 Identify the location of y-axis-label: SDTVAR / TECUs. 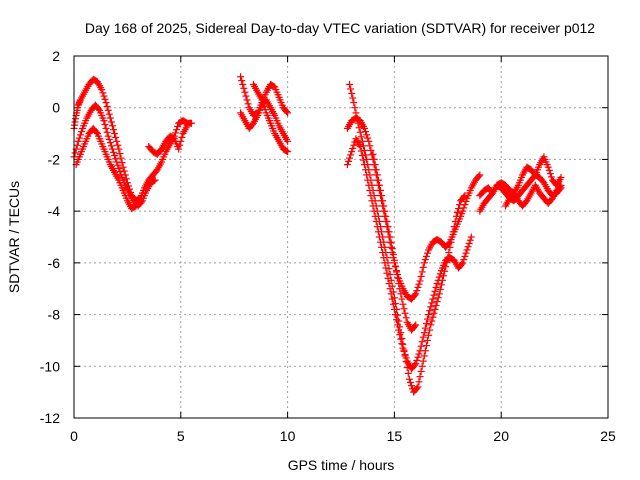
(14, 237).